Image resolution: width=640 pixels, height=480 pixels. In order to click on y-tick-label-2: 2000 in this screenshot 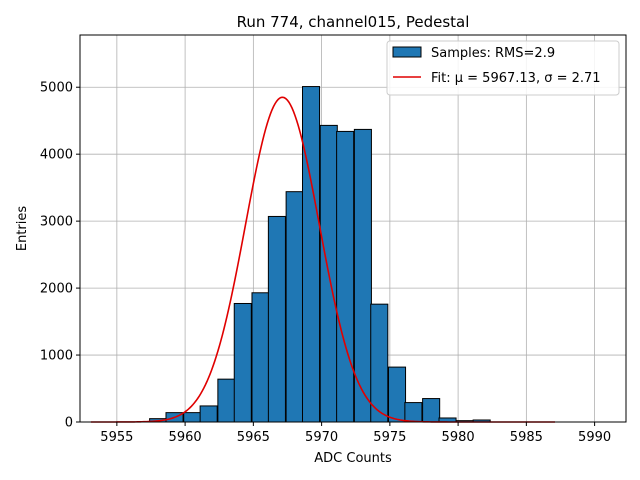, I will do `click(56, 289)`.